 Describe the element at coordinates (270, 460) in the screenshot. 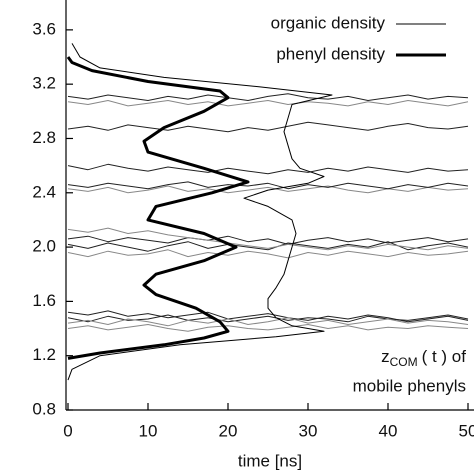

I see `x-axis-label: time [ns]` at that location.